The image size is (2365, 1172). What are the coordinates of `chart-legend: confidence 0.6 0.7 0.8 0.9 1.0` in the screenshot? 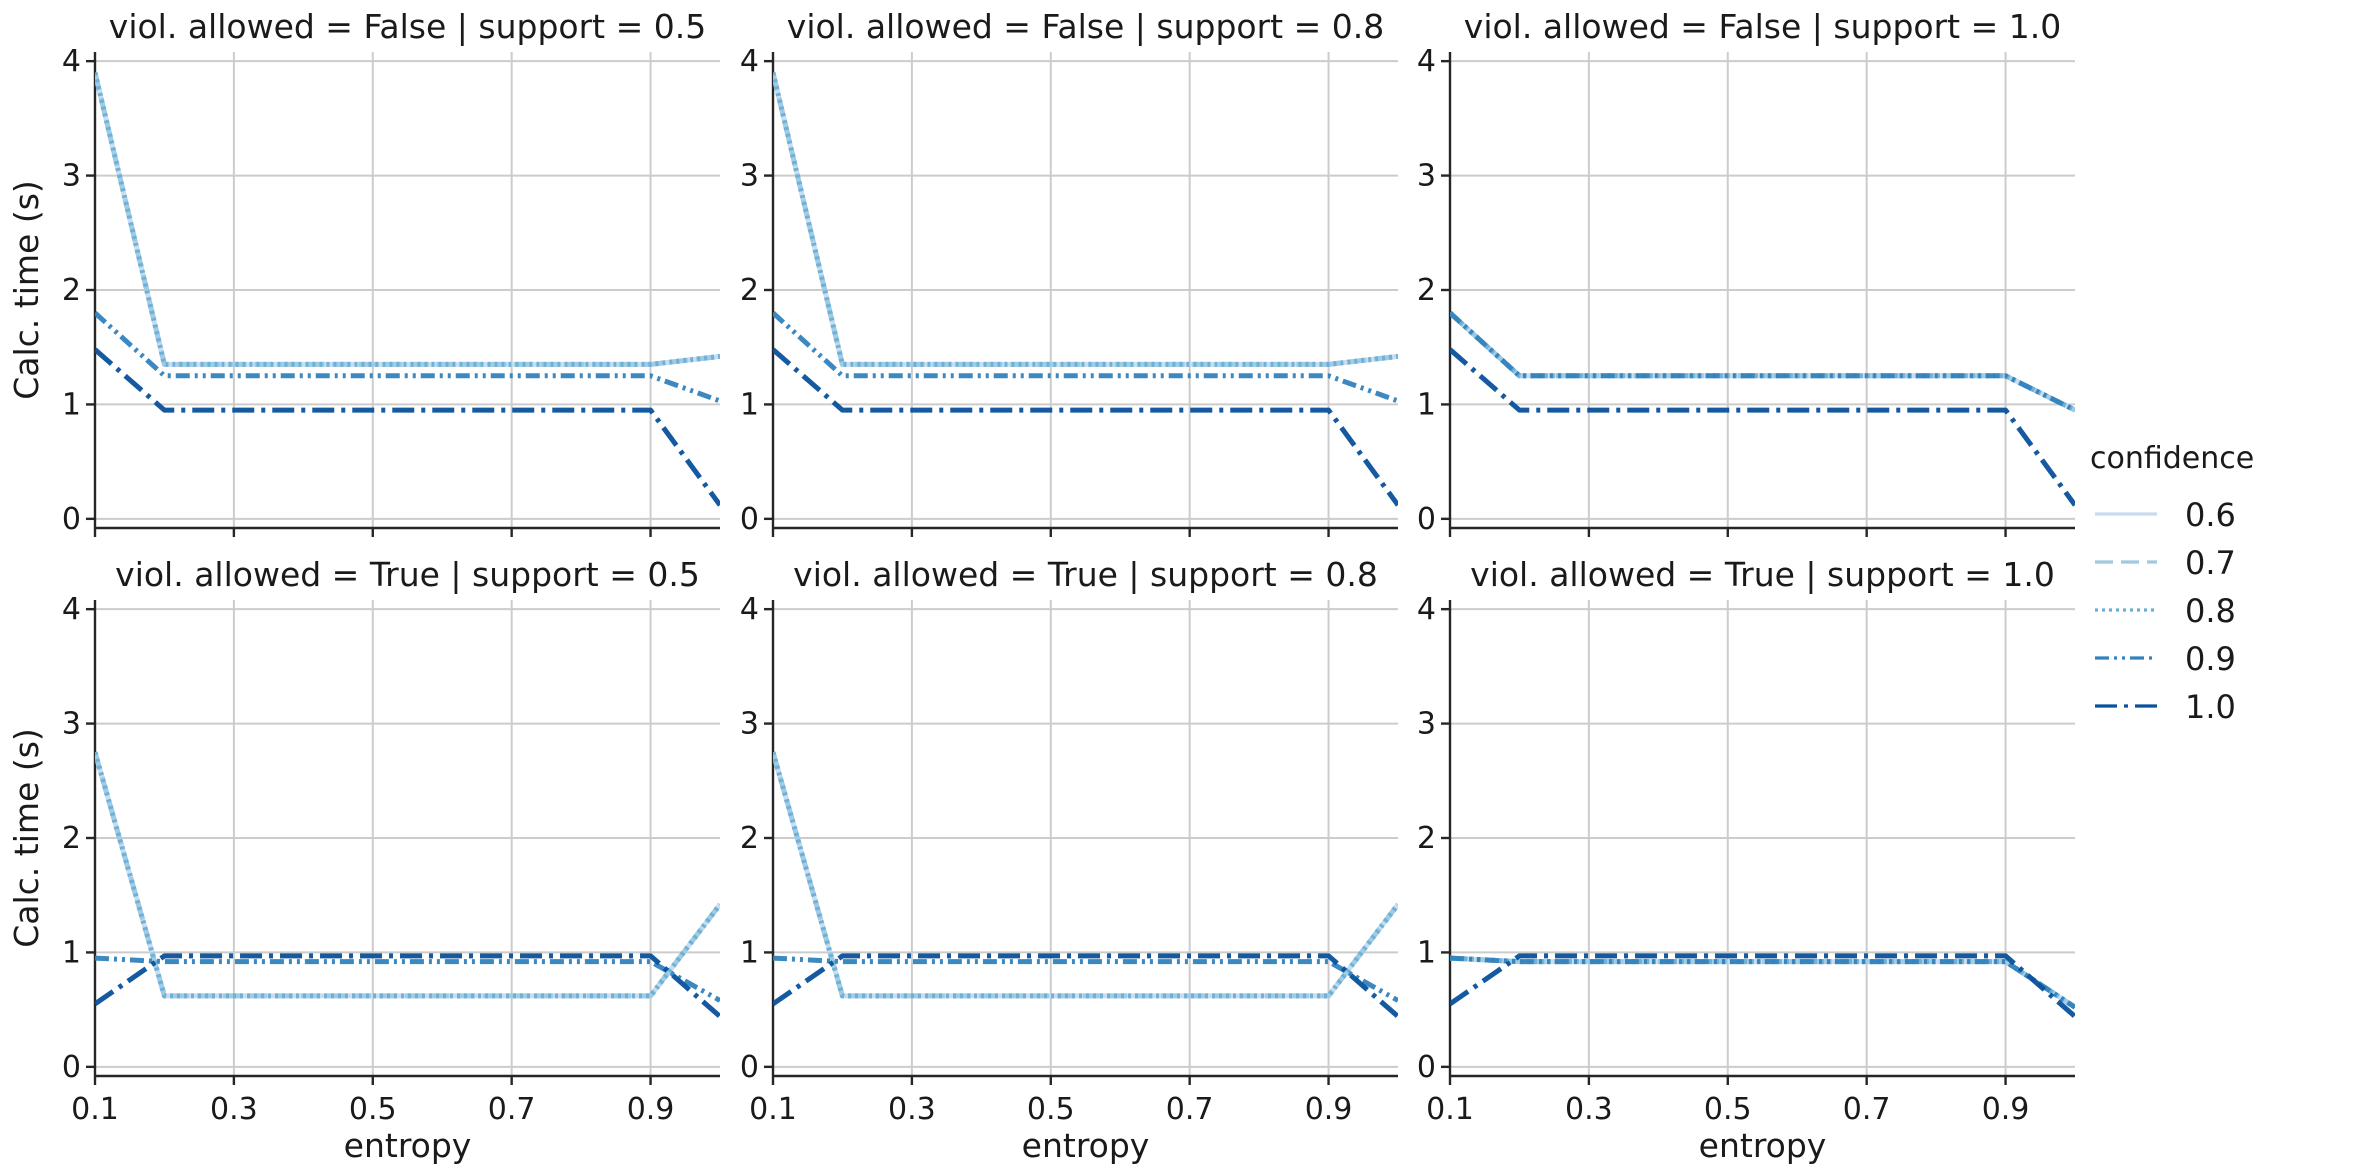 It's located at (2172, 583).